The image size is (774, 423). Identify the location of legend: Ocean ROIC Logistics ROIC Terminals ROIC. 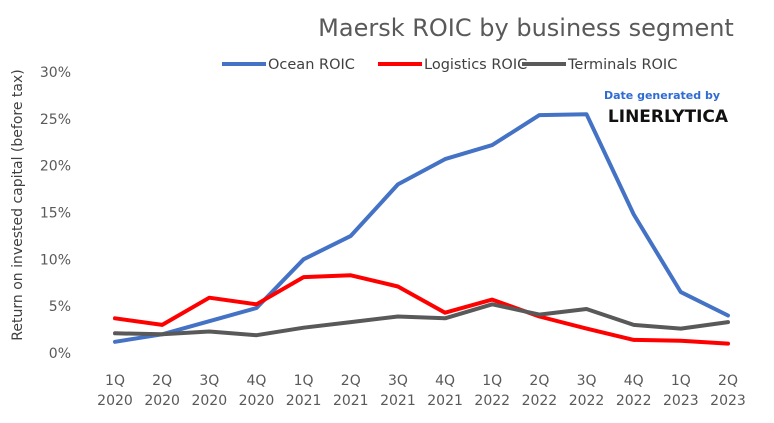
(449, 65).